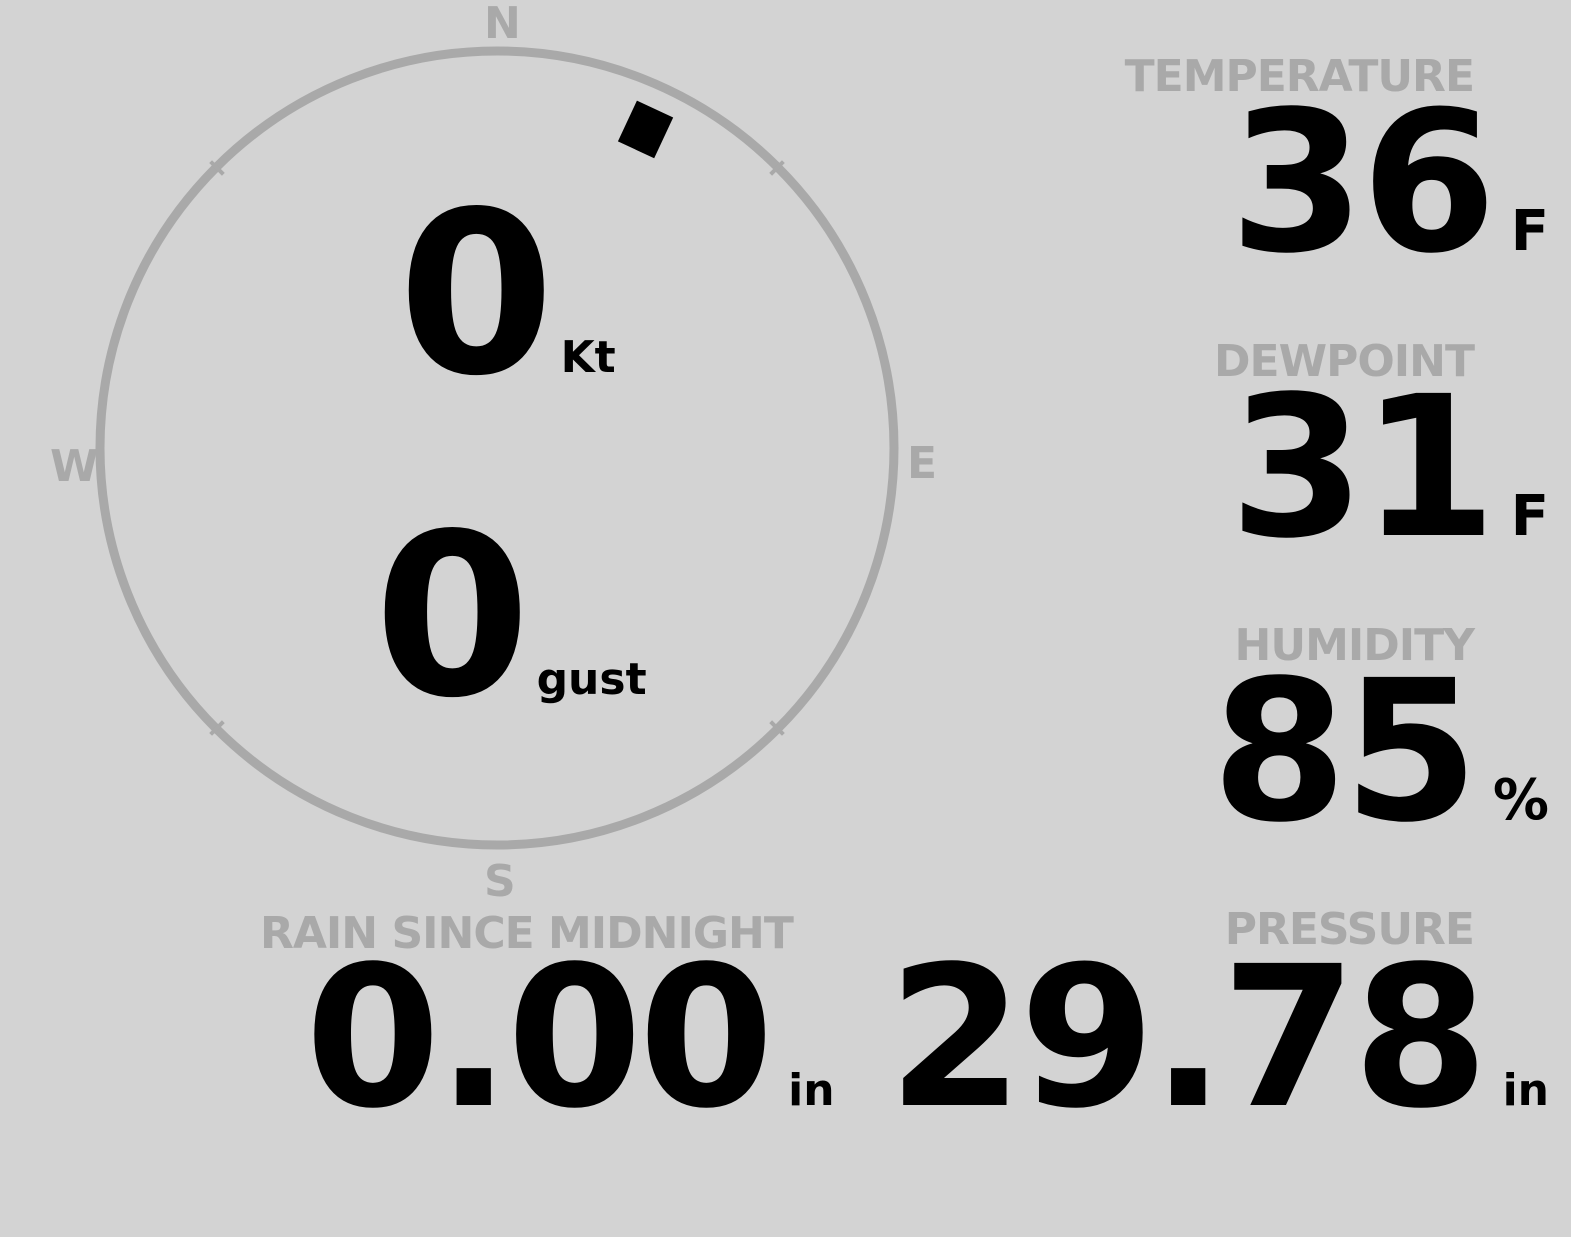 Image resolution: width=1571 pixels, height=1237 pixels. What do you see at coordinates (591, 679) in the screenshot?
I see `wind-gust-unit: gust` at bounding box center [591, 679].